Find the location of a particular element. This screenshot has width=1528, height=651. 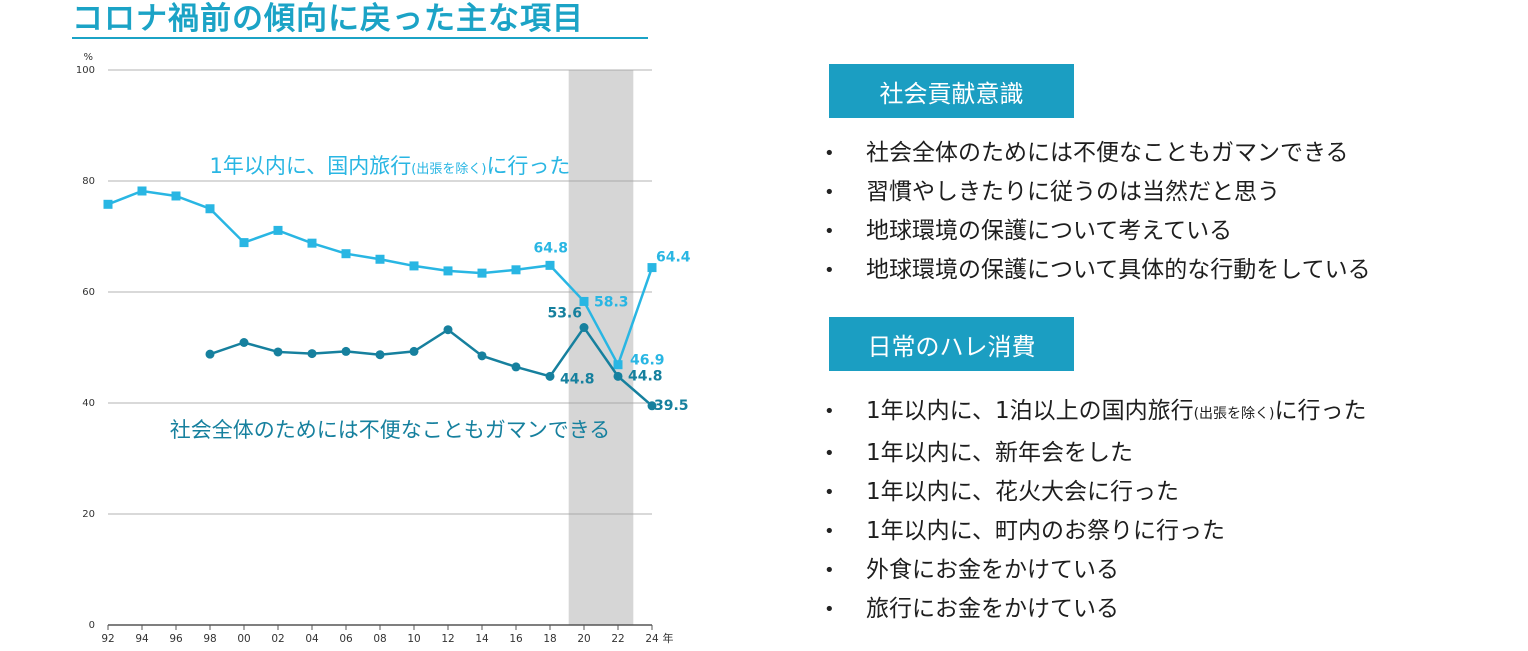

x-tick-label: 10 is located at coordinates (413, 639).